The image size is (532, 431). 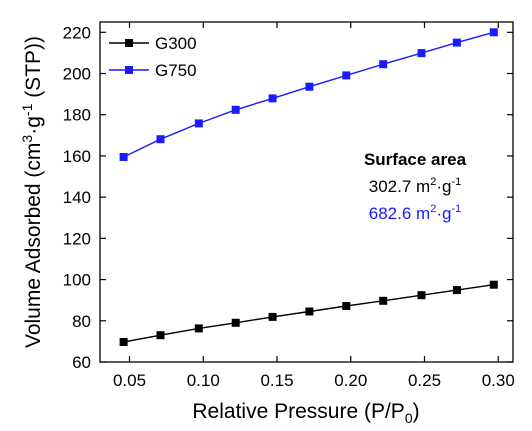 What do you see at coordinates (276, 380) in the screenshot?
I see `x-tick-label: 0.15` at bounding box center [276, 380].